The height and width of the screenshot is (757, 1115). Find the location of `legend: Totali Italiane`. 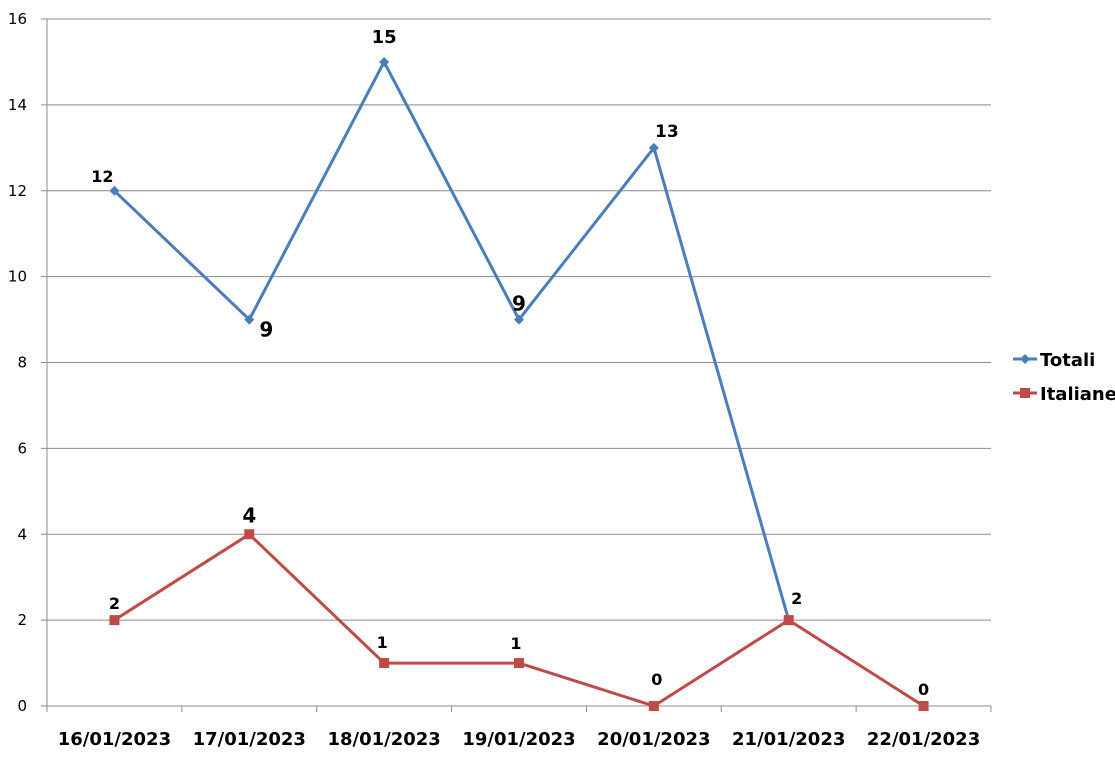

legend: Totali Italiane is located at coordinates (1064, 377).